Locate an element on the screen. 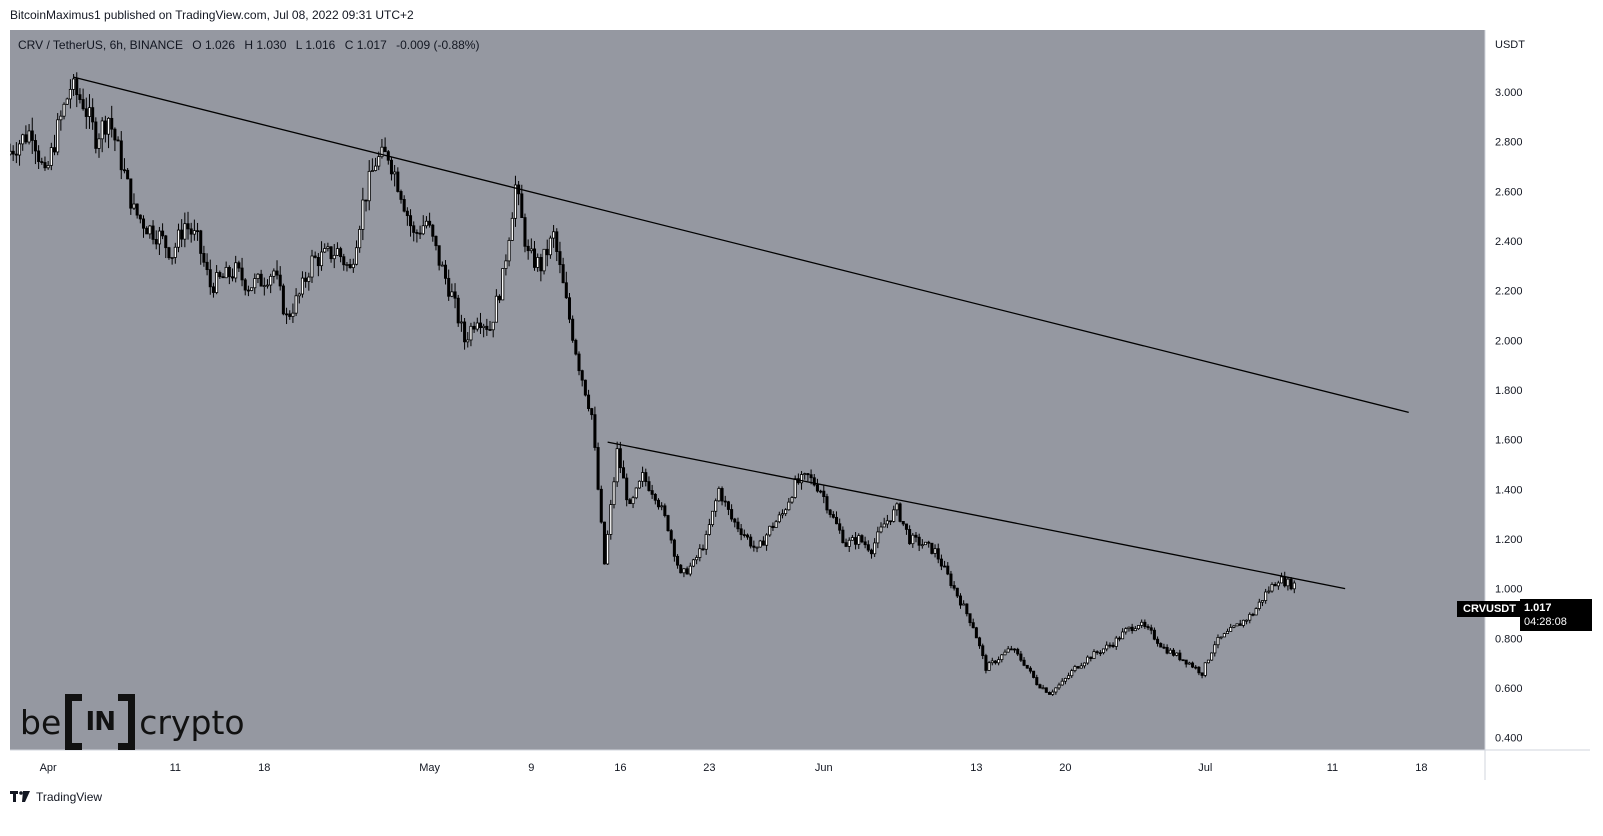  x-tick-label: Apr is located at coordinates (48, 768).